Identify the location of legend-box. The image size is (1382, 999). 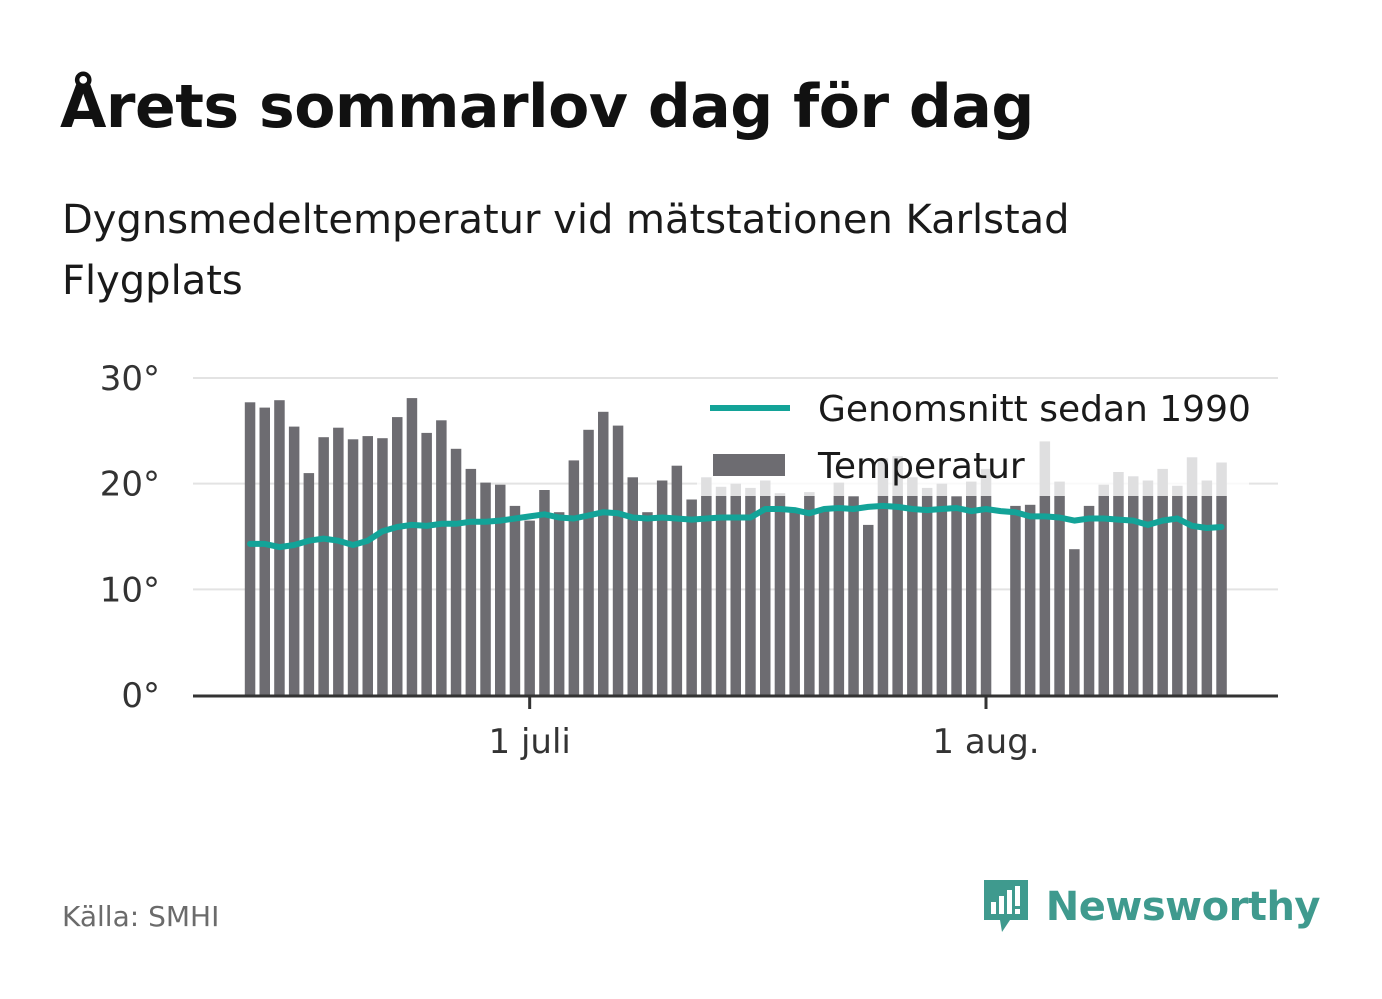
(973, 438).